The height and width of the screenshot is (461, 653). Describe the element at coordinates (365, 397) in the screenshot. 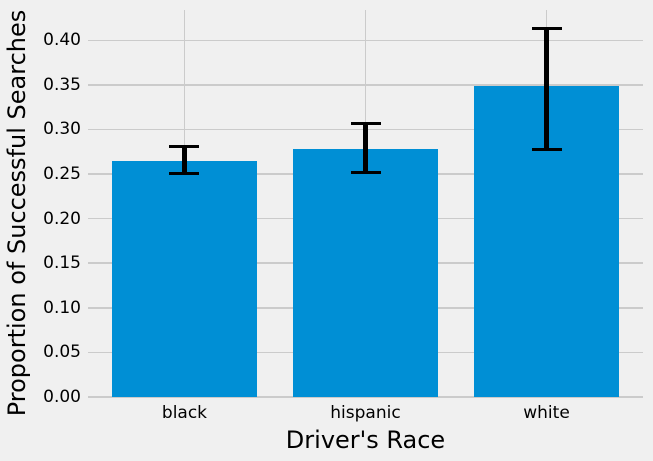

I see `h-gridline` at that location.